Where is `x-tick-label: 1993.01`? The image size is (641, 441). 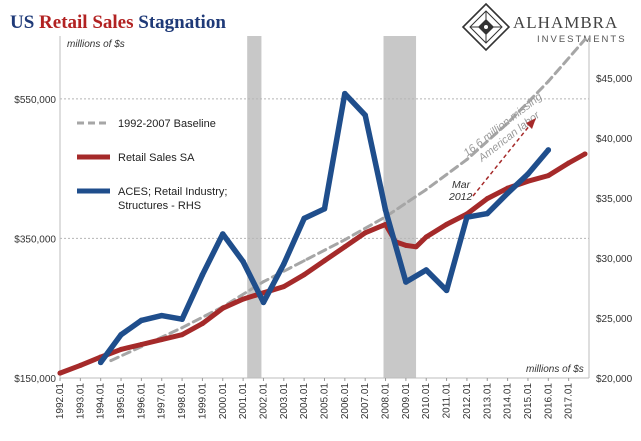 x-tick-label: 1993.01 is located at coordinates (80, 401).